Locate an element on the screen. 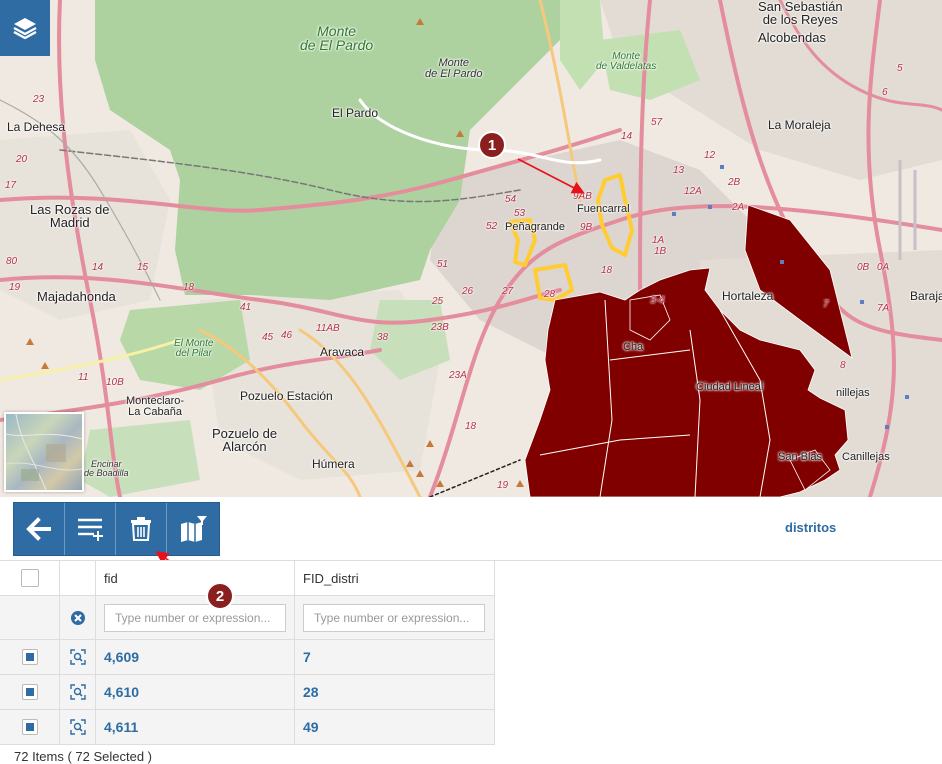  road-number: 57 is located at coordinates (657, 122).